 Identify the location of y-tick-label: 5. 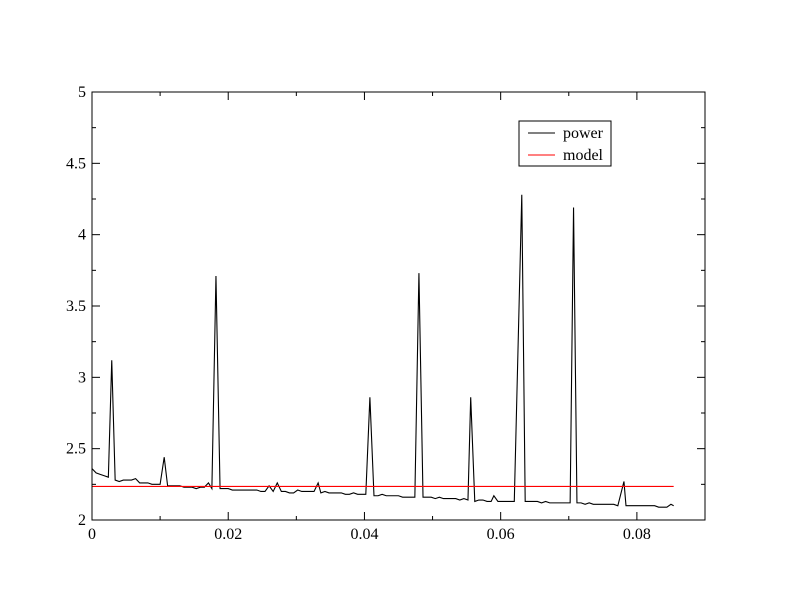
(82, 92).